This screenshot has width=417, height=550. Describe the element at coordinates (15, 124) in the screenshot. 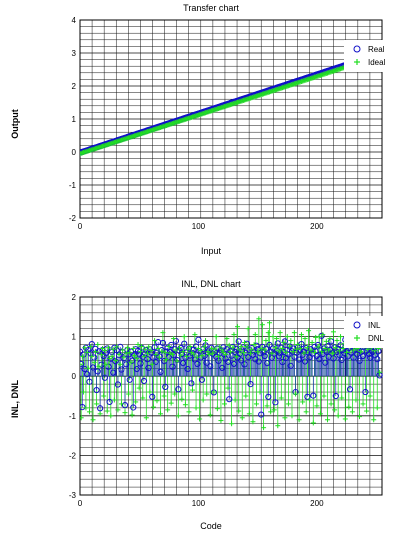

I see `y-axis-label: Output` at that location.